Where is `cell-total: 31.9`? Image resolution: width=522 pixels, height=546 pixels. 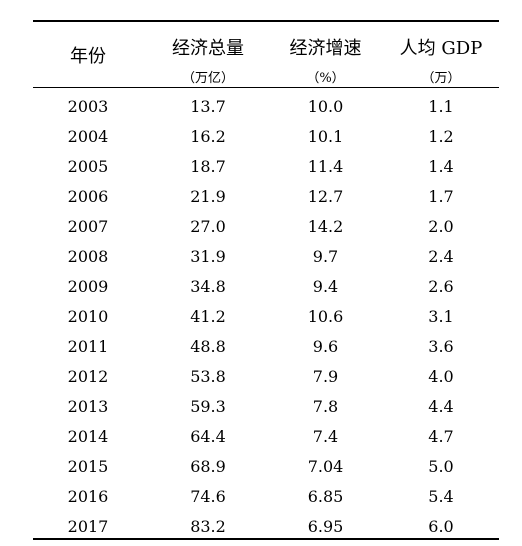
cell-total: 31.9 is located at coordinates (208, 256).